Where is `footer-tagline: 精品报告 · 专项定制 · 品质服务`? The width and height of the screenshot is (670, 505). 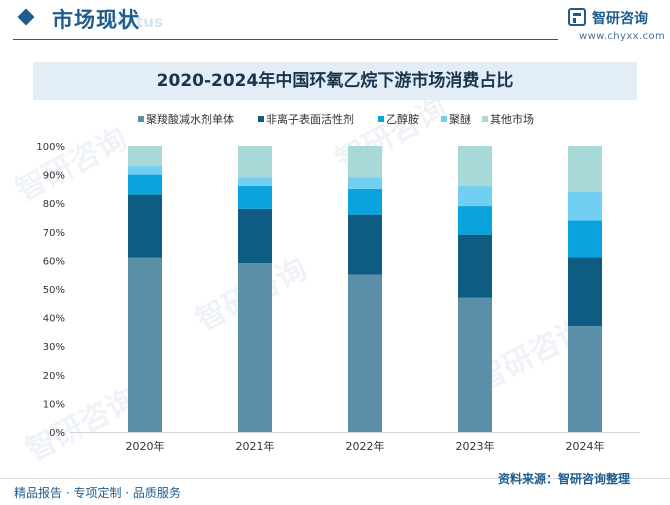 footer-tagline: 精品报告 · 专项定制 · 品质服务 is located at coordinates (97, 493).